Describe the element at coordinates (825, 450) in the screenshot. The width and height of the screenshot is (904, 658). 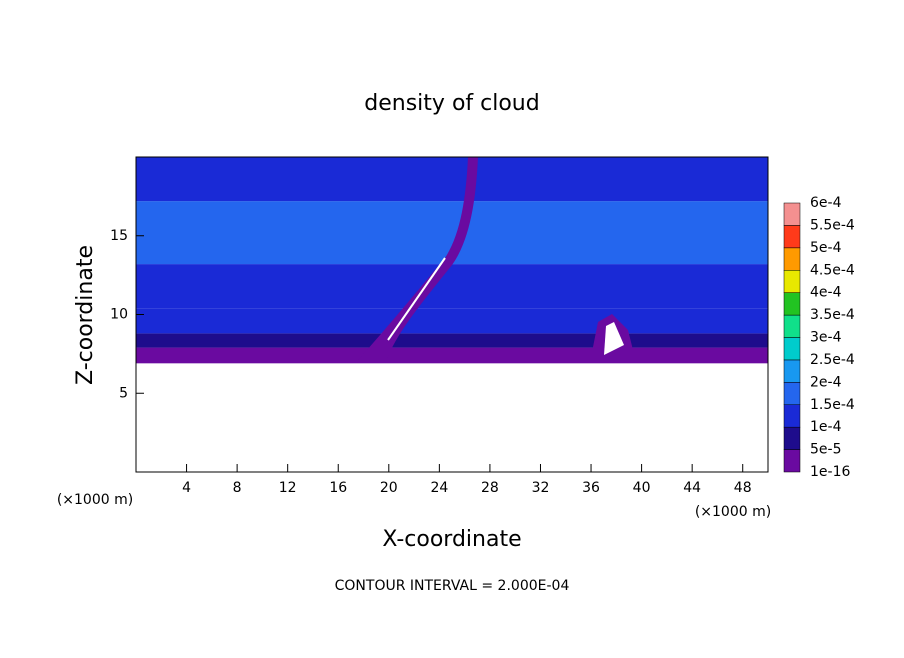
I see `colorbar-label: 5e-5` at that location.